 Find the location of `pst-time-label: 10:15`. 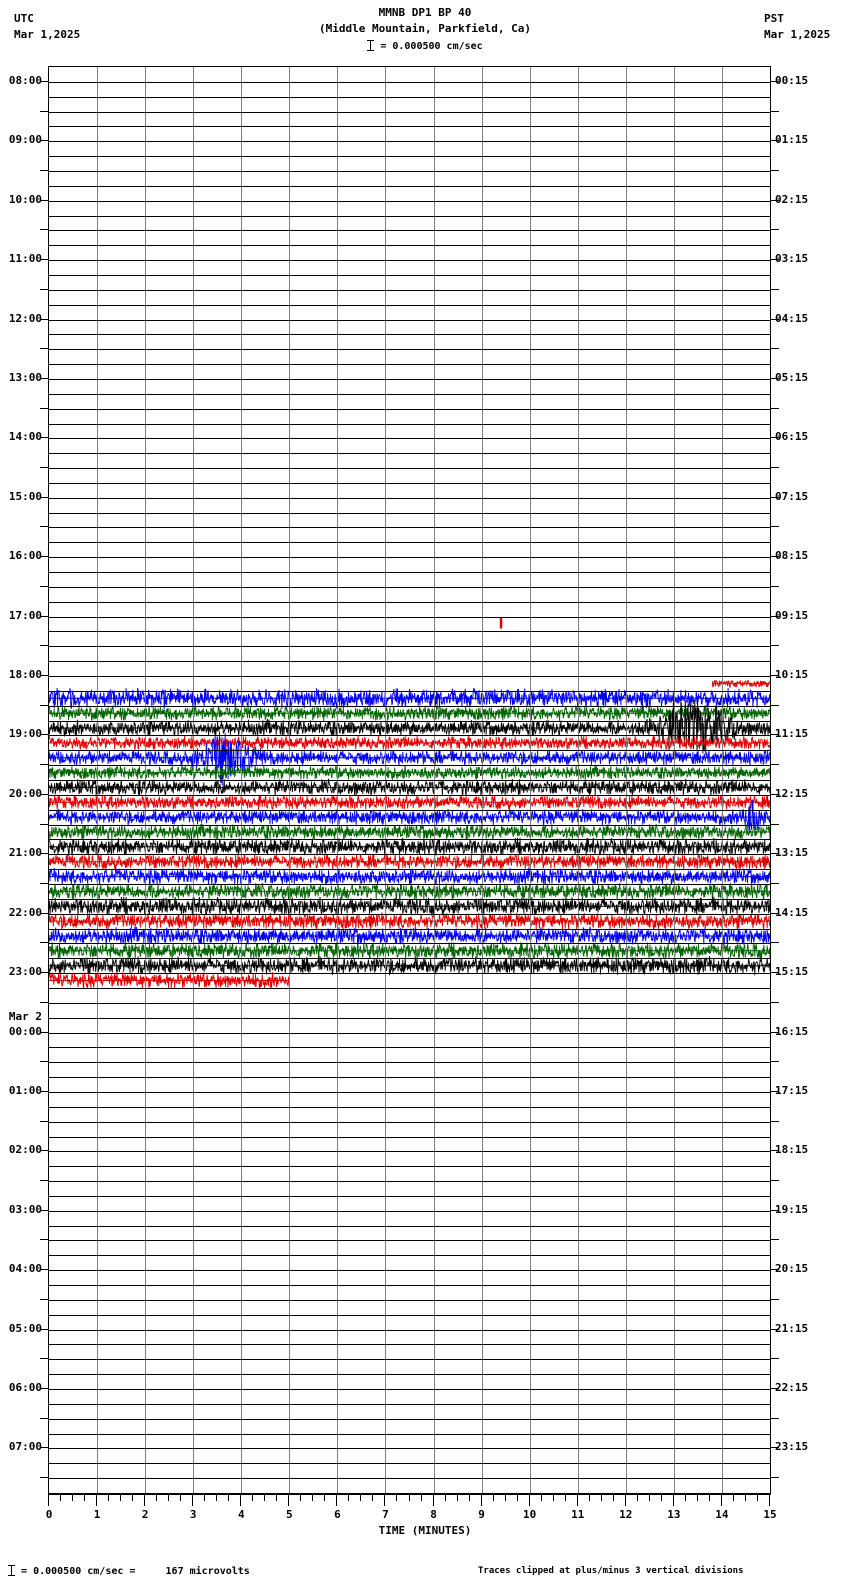

pst-time-label: 10:15 is located at coordinates (792, 675).